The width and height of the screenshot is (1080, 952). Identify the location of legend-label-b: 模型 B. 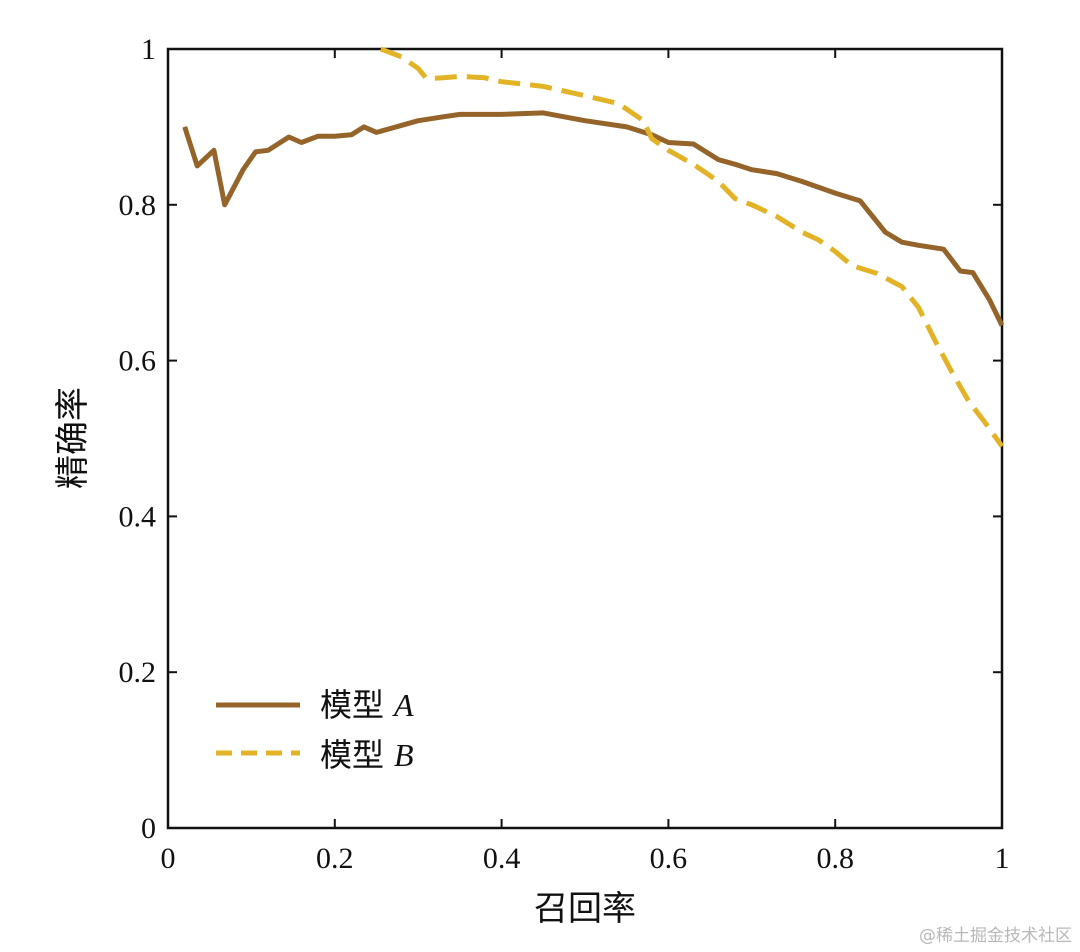
(367, 755).